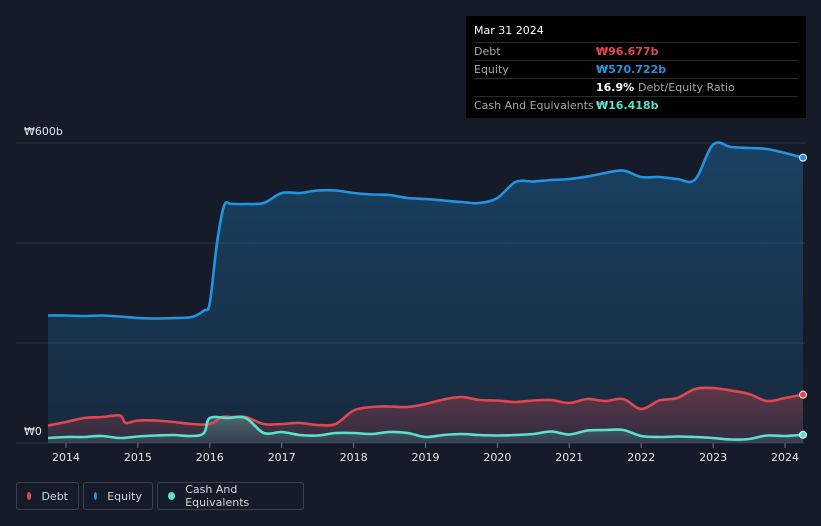 The image size is (821, 526). I want to click on cash-series-area, so click(425, 429).